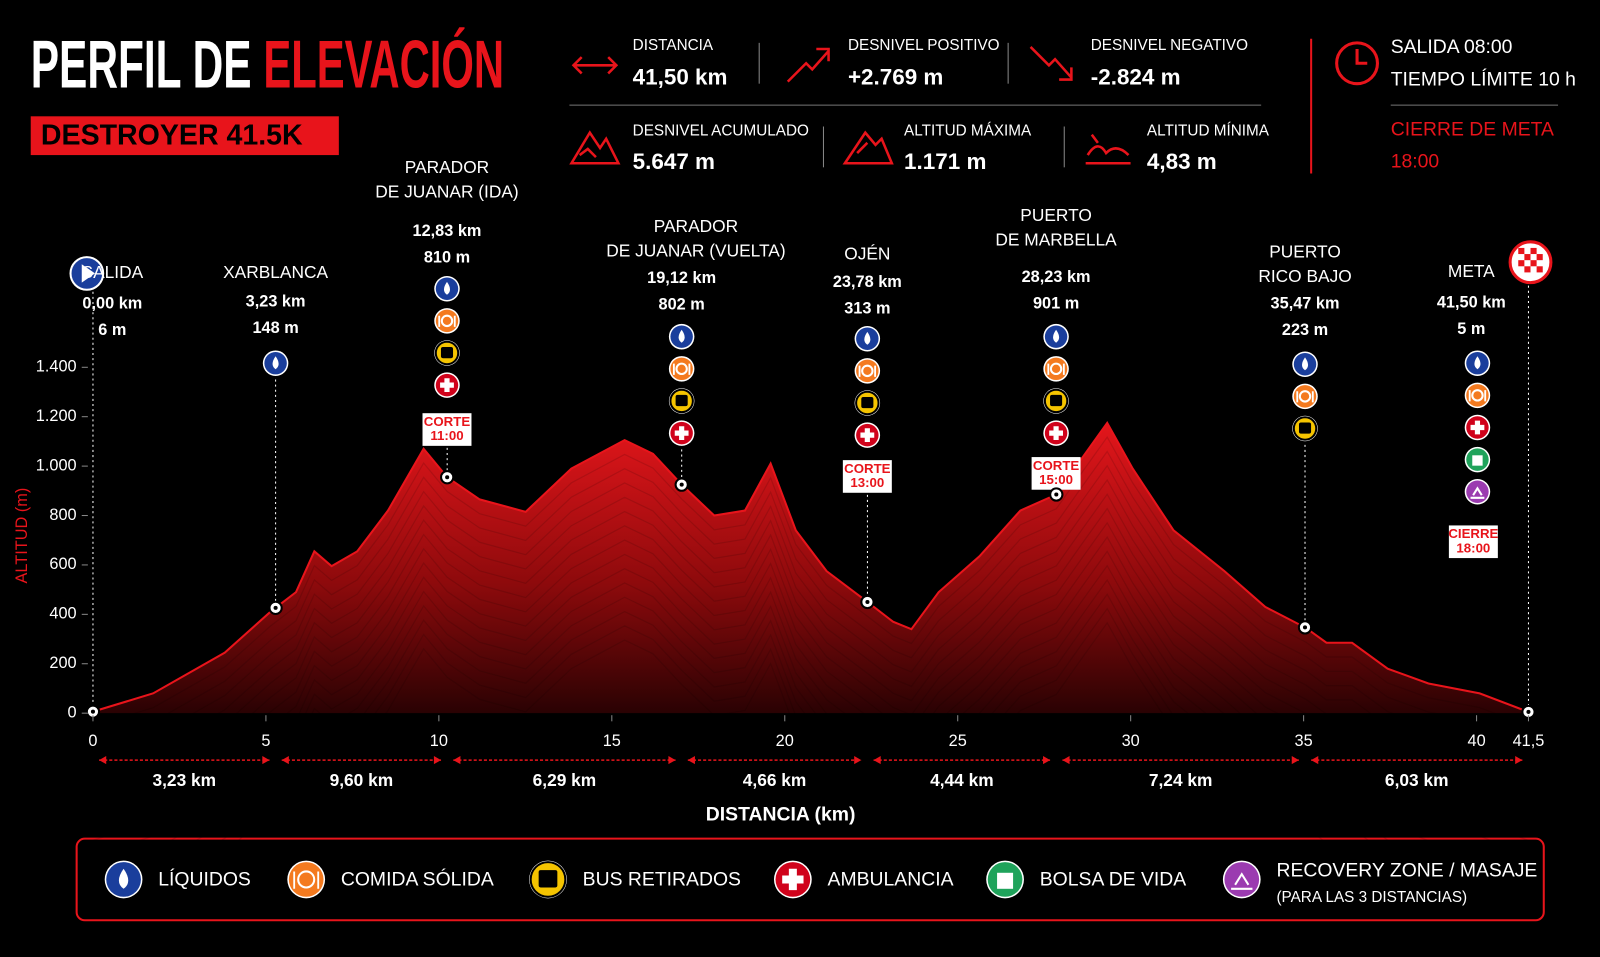  Describe the element at coordinates (1056, 239) in the screenshot. I see `waypoint-name: DE MARBELLA` at that location.